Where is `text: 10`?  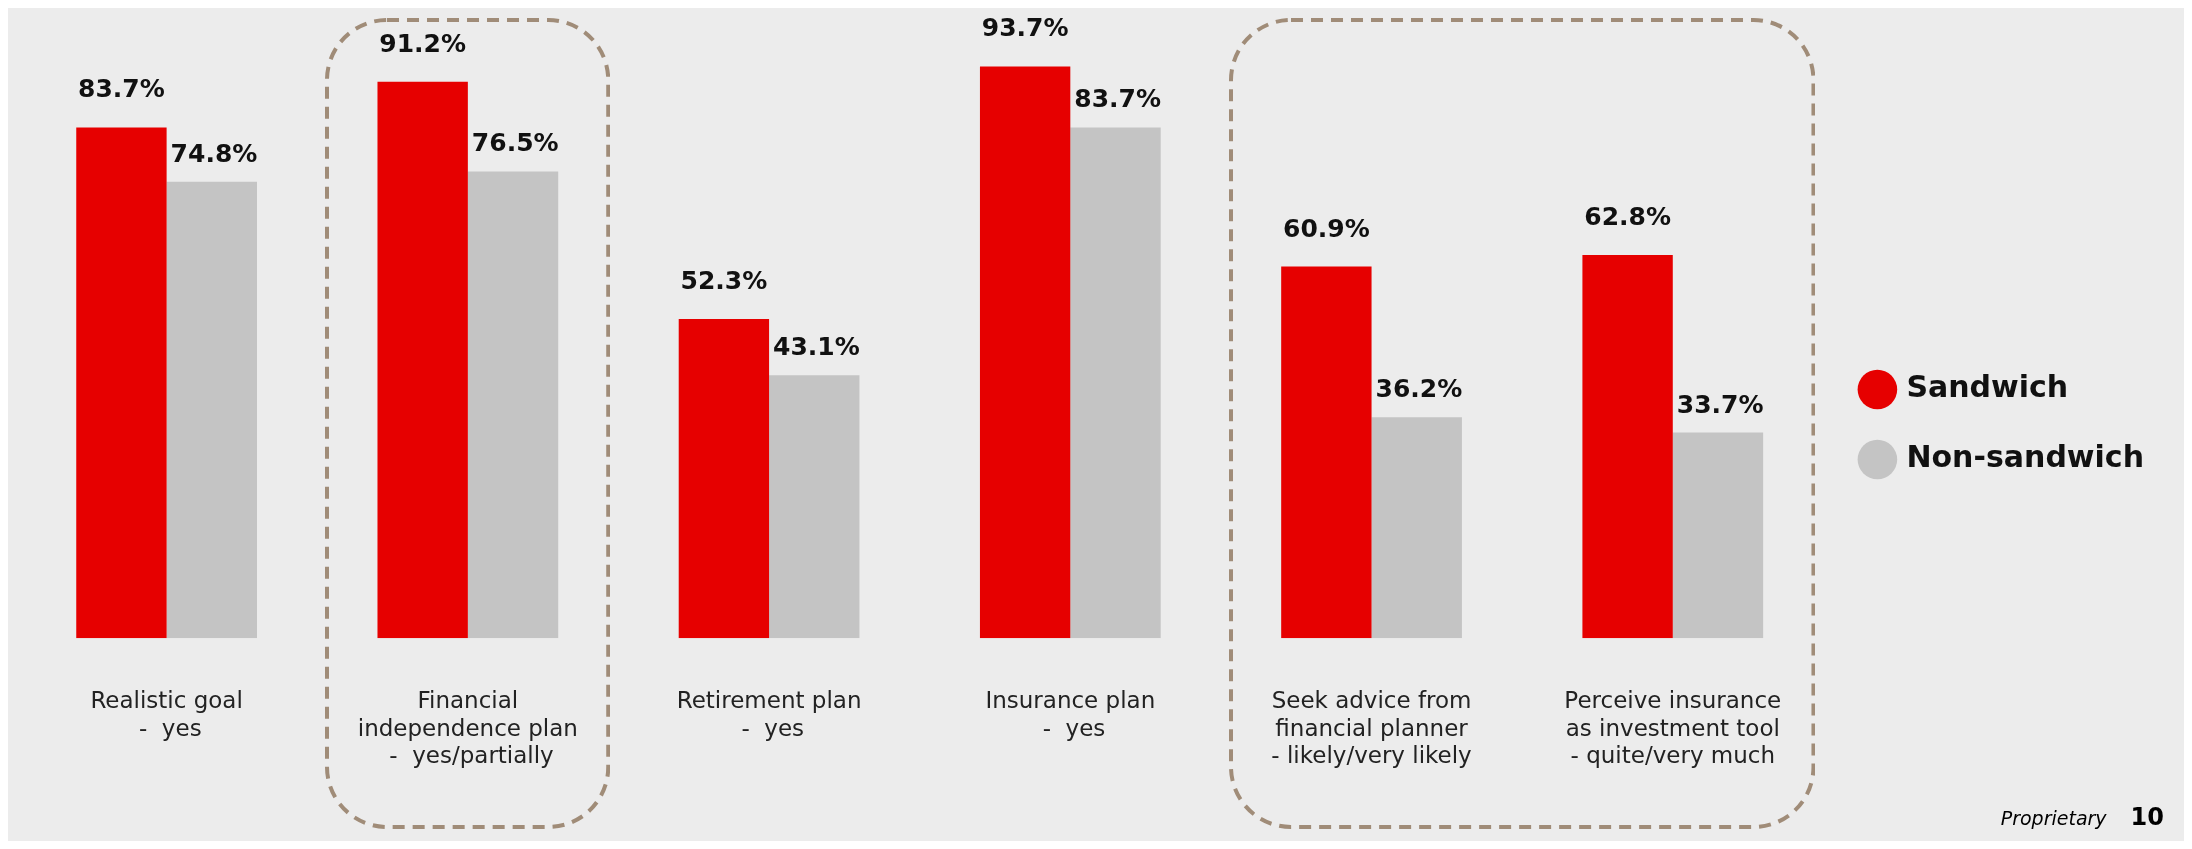
text: 10 is located at coordinates (2147, 817).